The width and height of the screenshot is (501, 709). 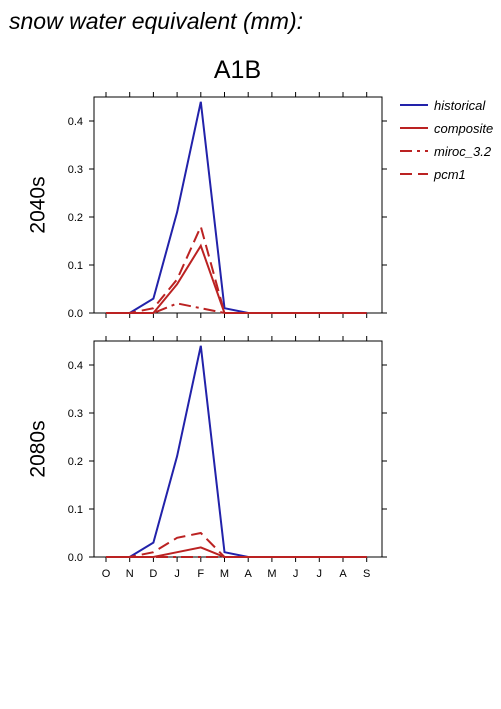 I want to click on legend-label: historical, so click(x=460, y=105).